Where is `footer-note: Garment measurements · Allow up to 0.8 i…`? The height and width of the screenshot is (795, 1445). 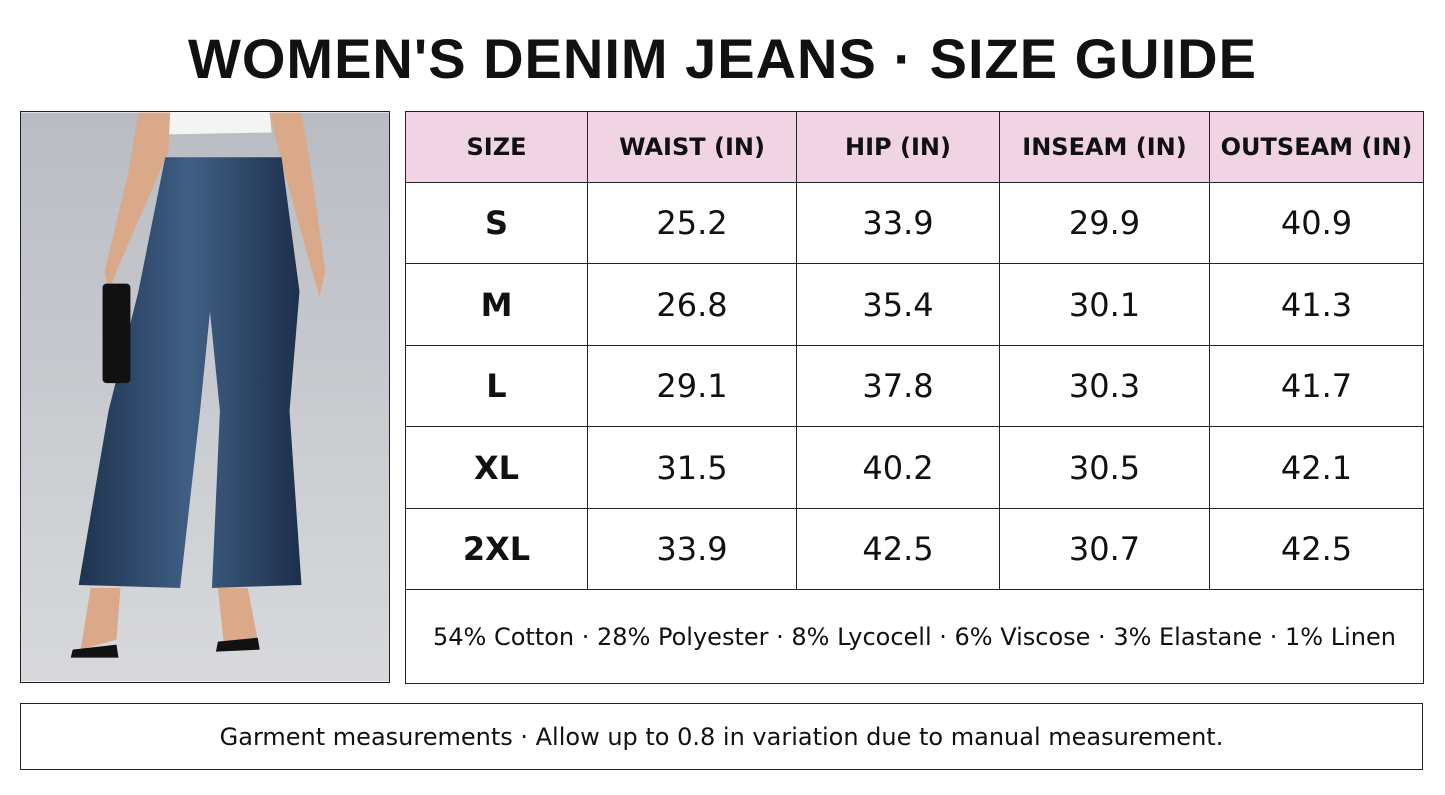
footer-note: Garment measurements · Allow up to 0.8 i… is located at coordinates (721, 736).